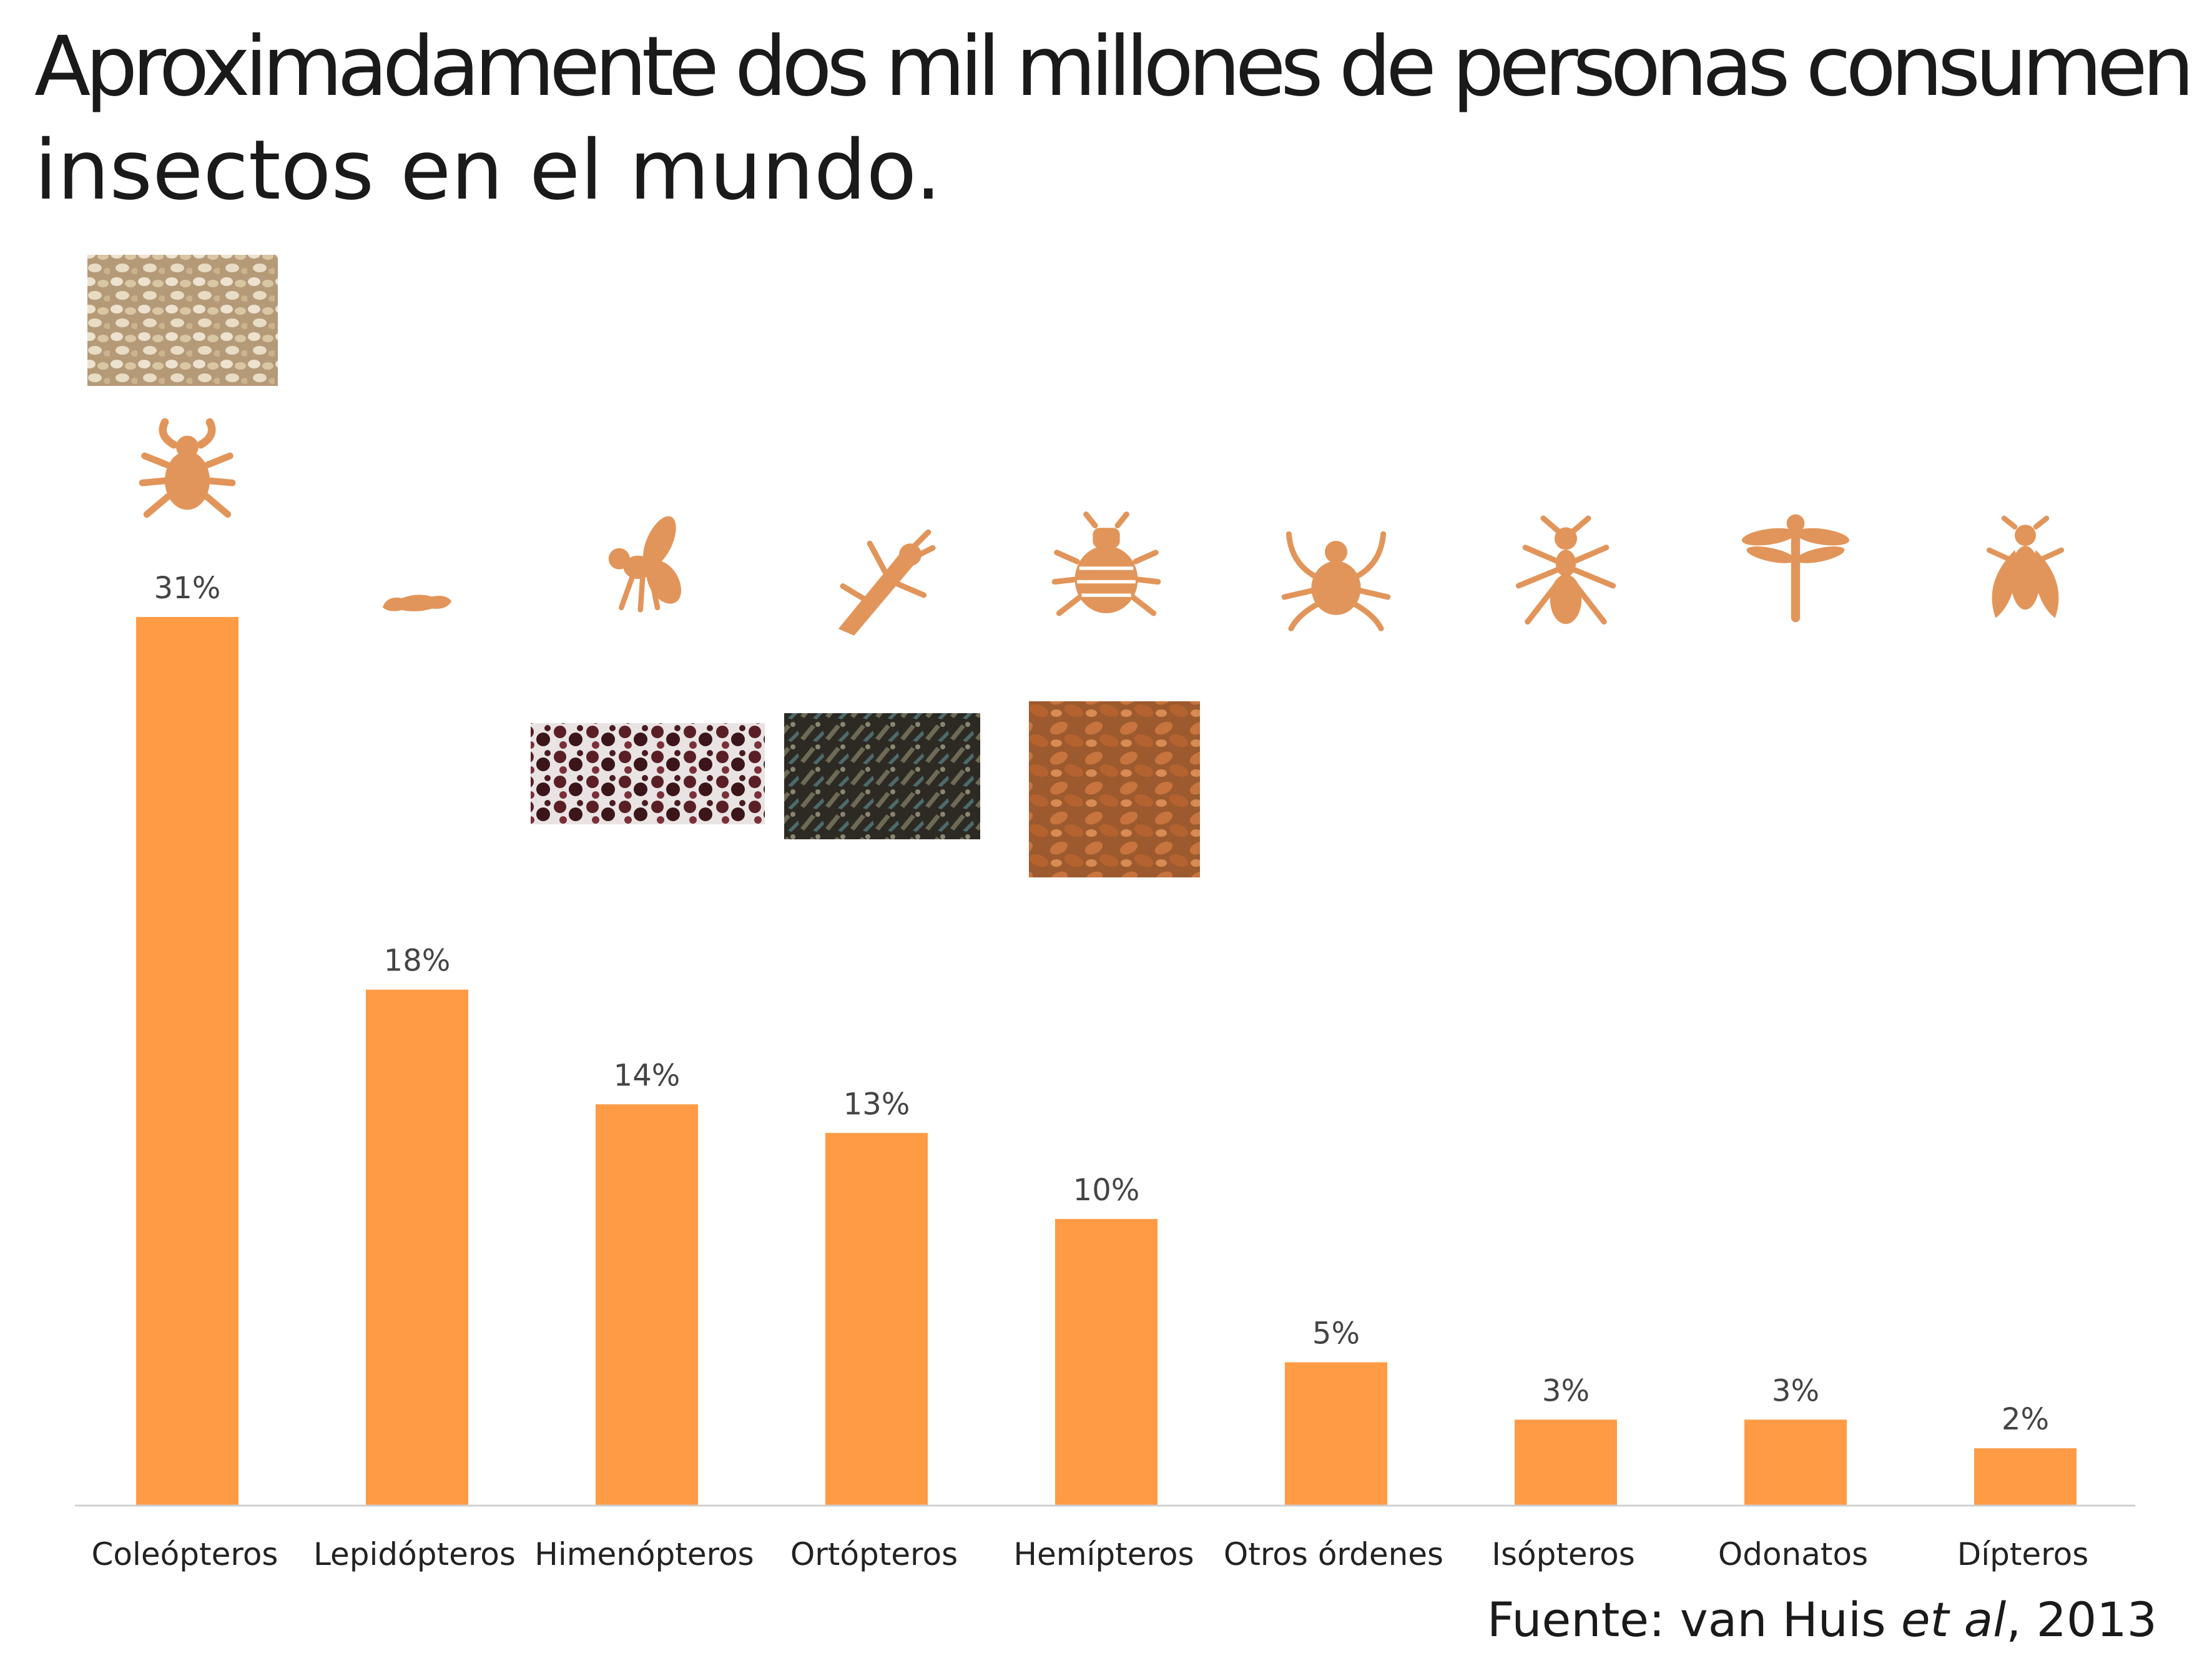 Image resolution: width=2212 pixels, height=1653 pixels. What do you see at coordinates (648, 773) in the screenshot?
I see `photo-ants` at bounding box center [648, 773].